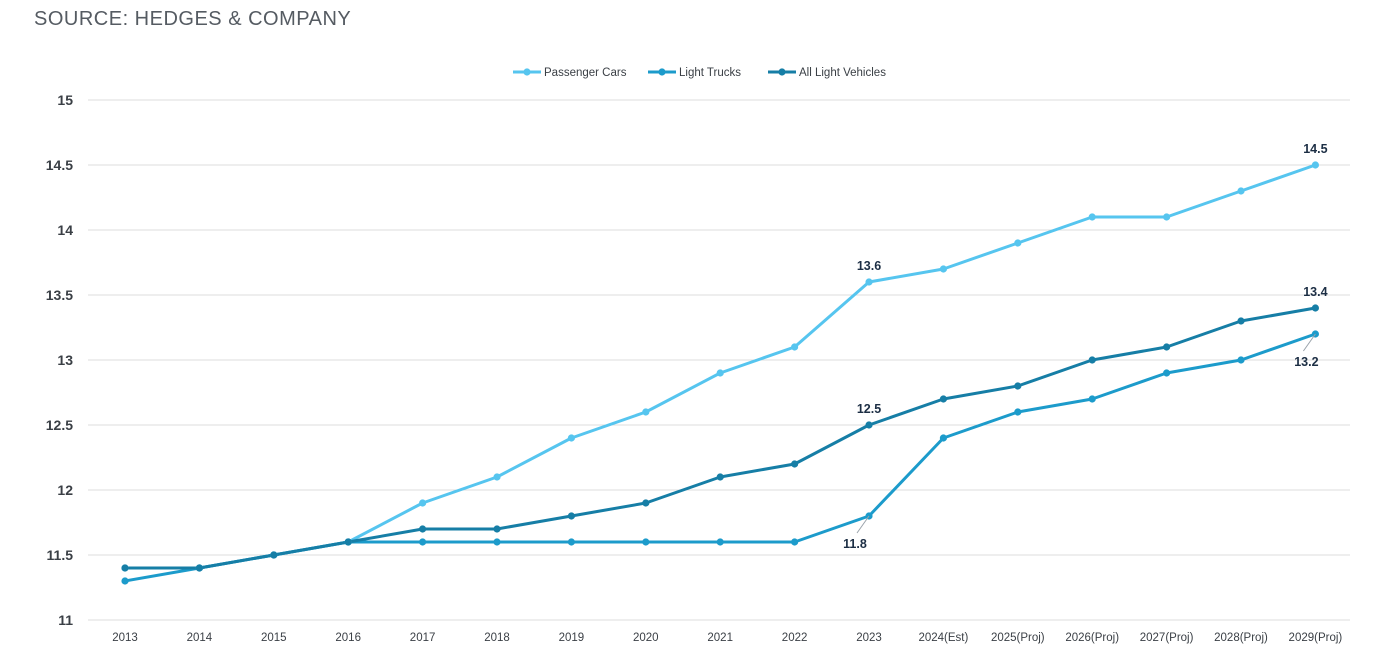 The image size is (1375, 665). What do you see at coordinates (1306, 362) in the screenshot?
I see `data-label: 13.2` at bounding box center [1306, 362].